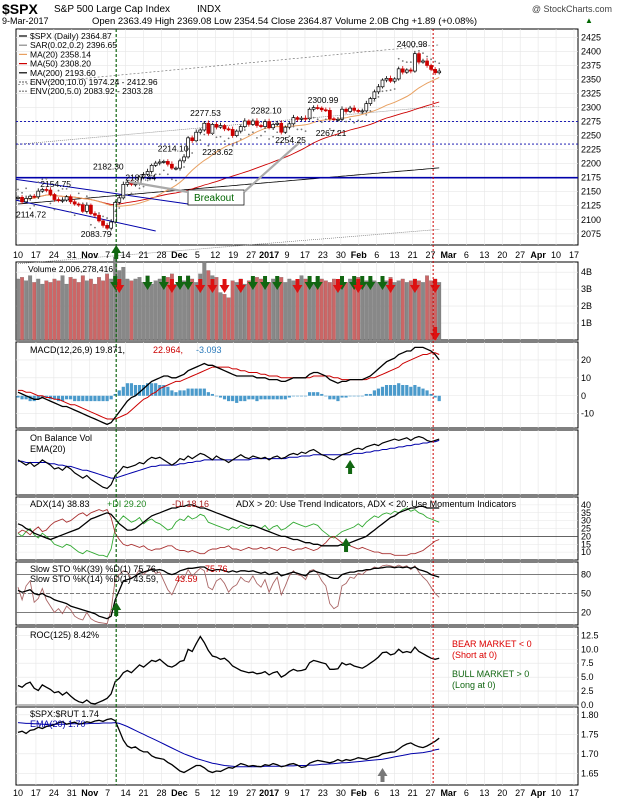 This screenshot has height=800, width=620. Describe the element at coordinates (228, 386) in the screenshot. I see `macd-line` at that location.